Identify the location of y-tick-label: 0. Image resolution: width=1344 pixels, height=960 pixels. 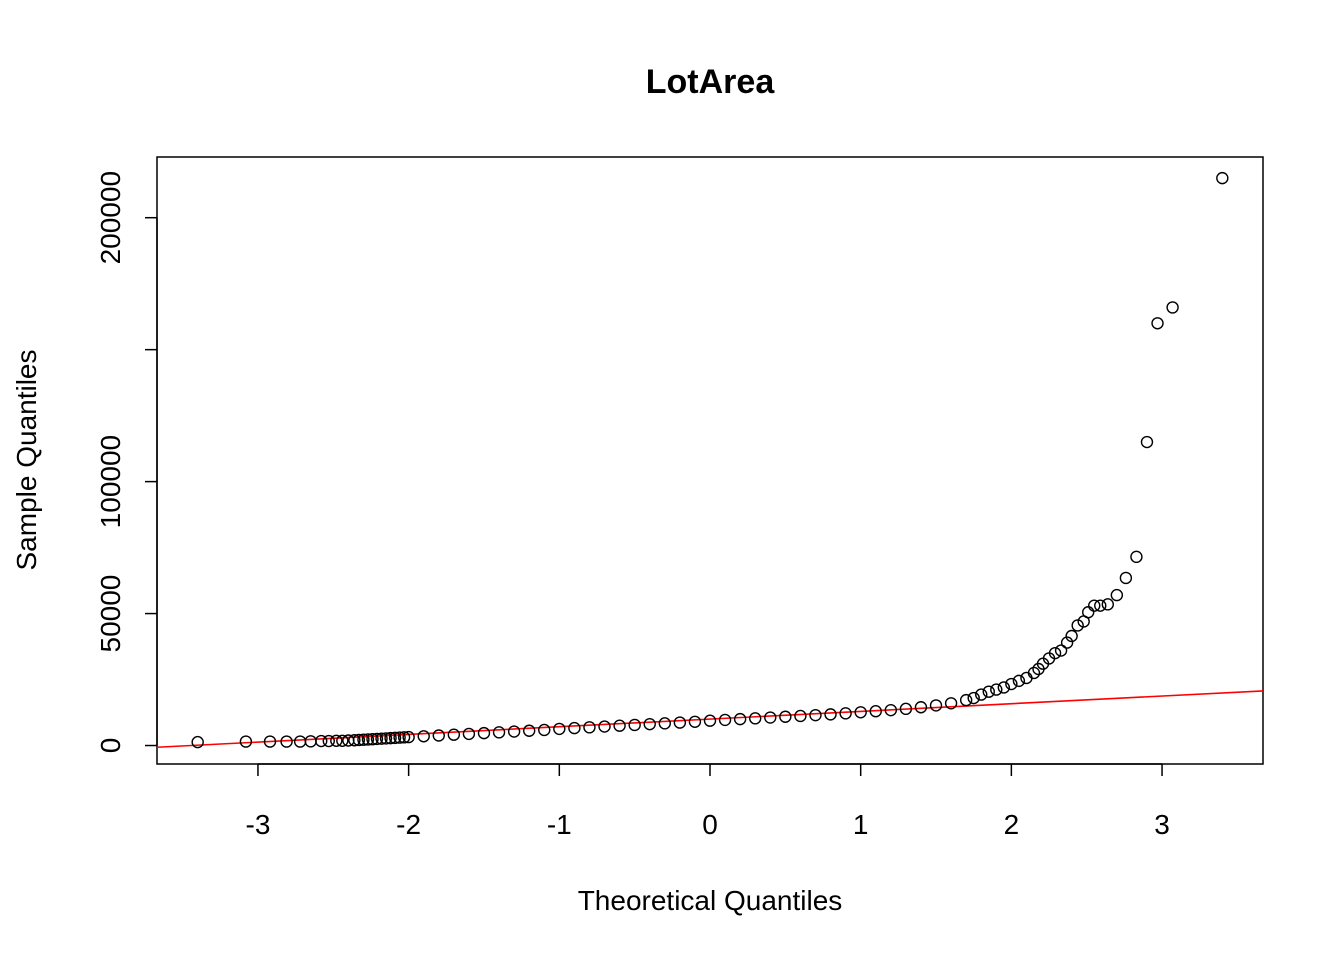
(110, 746).